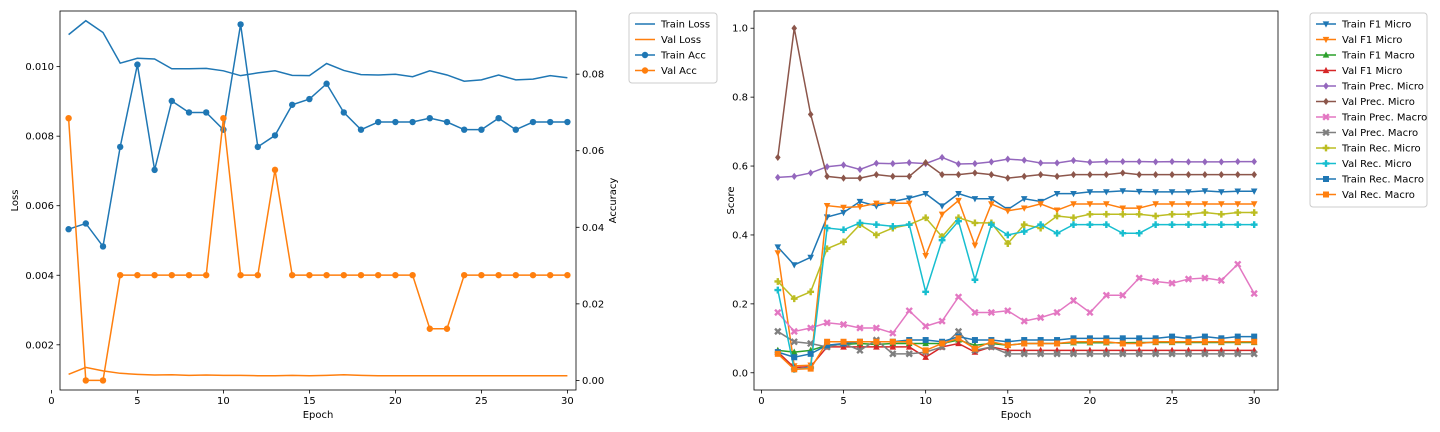 The width and height of the screenshot is (1440, 432). What do you see at coordinates (39, 67) in the screenshot?
I see `y-tick-label: 0.010` at bounding box center [39, 67].